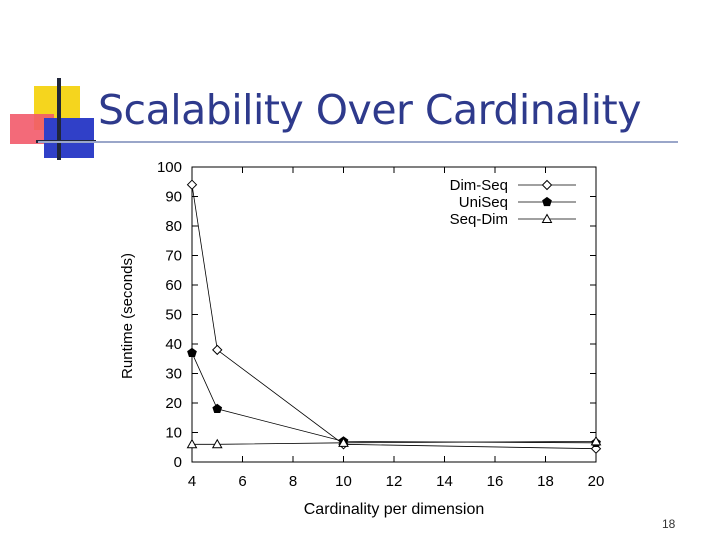 Image resolution: width=720 pixels, height=540 pixels. What do you see at coordinates (669, 524) in the screenshot?
I see `page-number: 18` at bounding box center [669, 524].